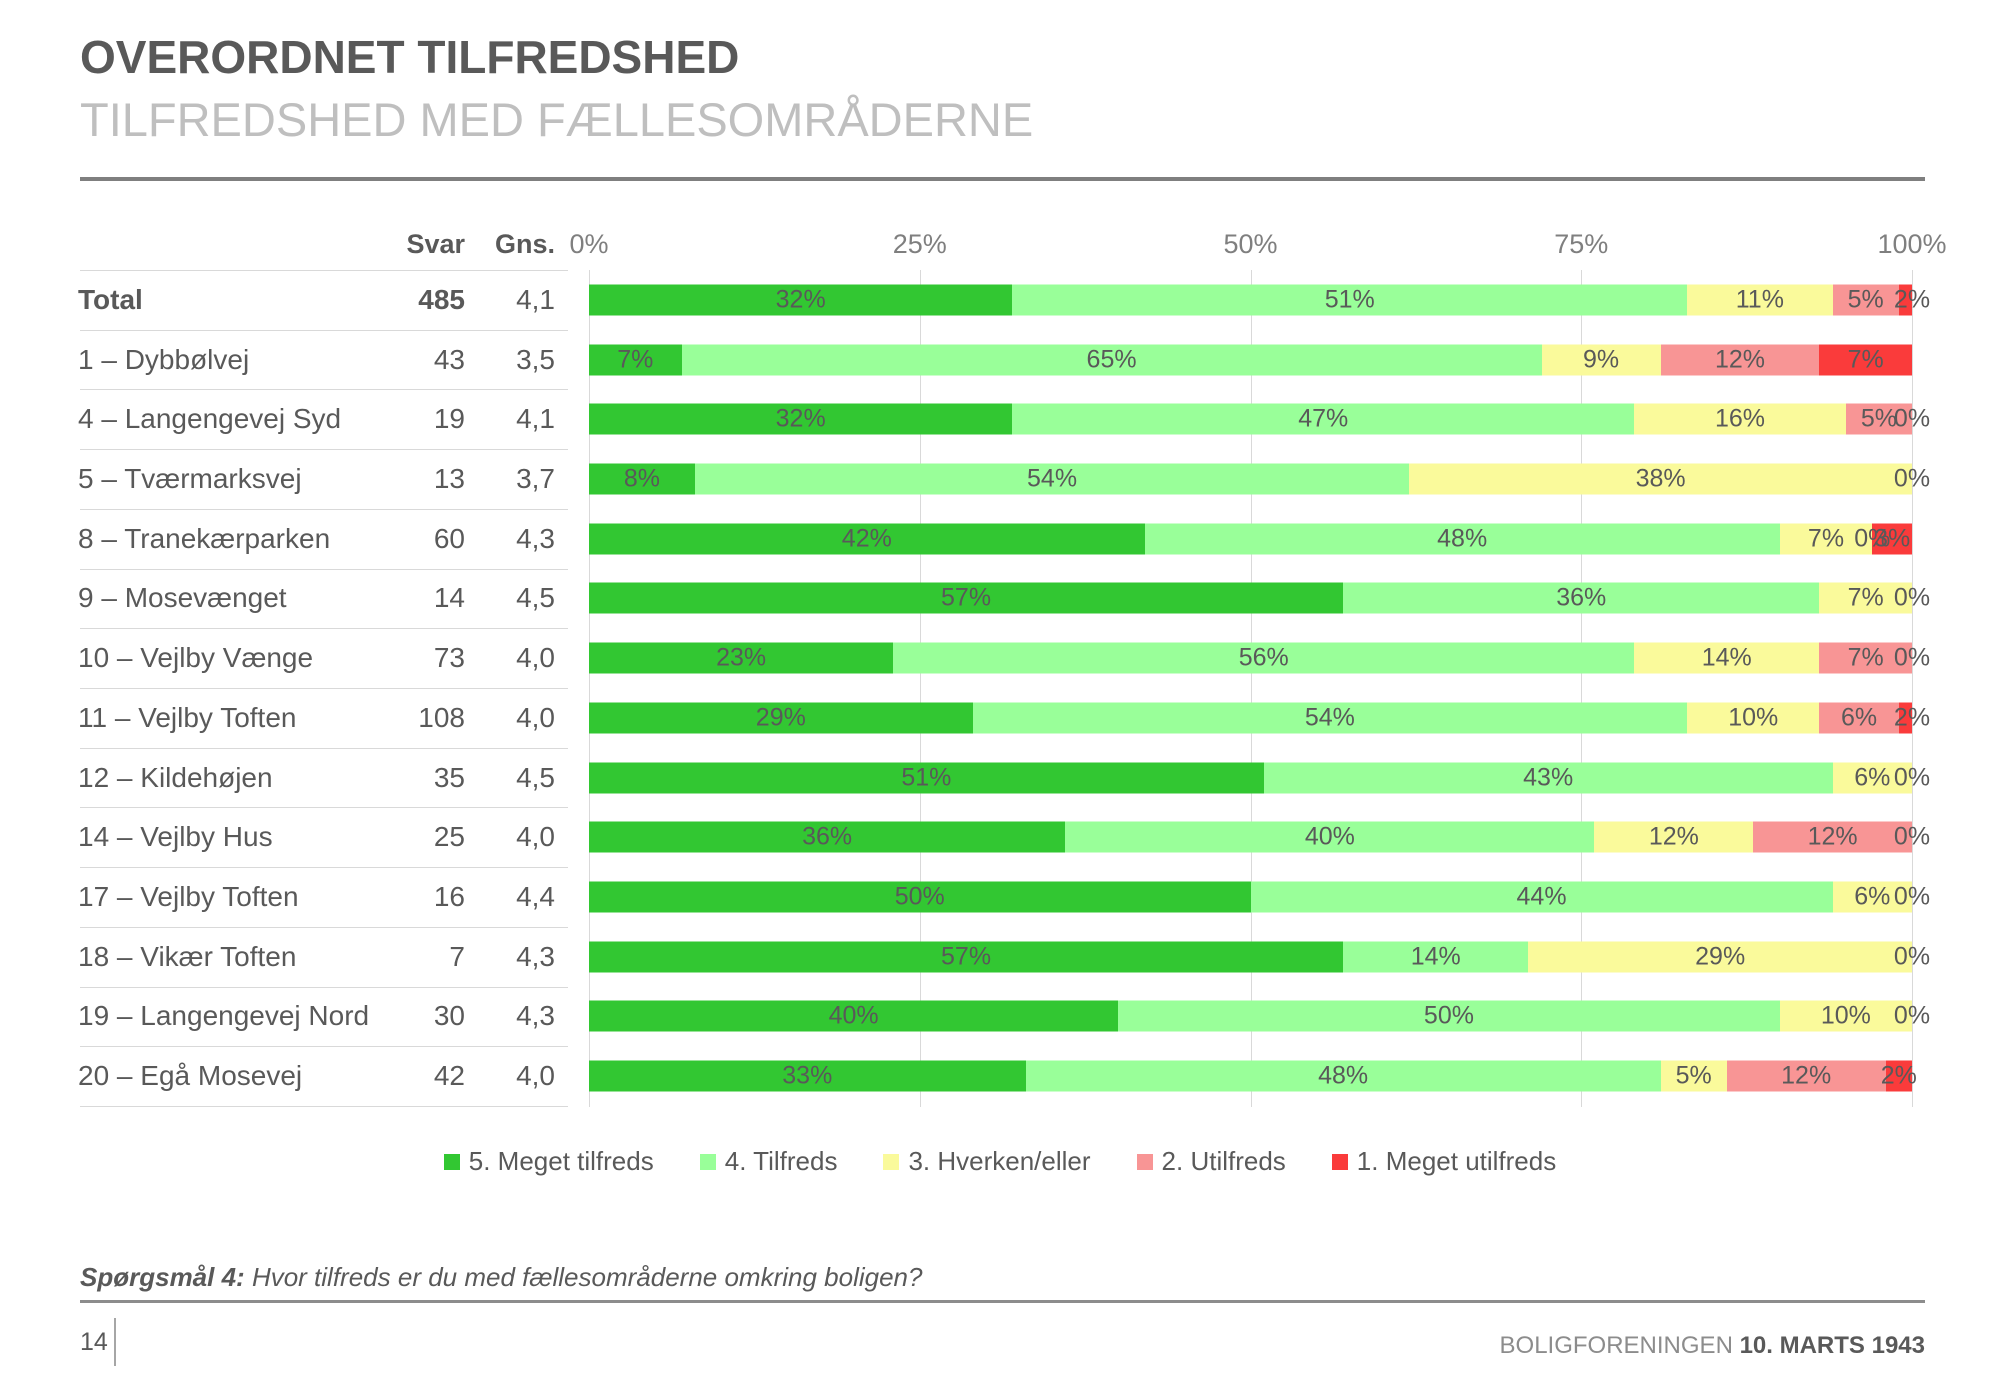  I want to click on legend-label: 5. Meget tilfreds, so click(561, 1161).